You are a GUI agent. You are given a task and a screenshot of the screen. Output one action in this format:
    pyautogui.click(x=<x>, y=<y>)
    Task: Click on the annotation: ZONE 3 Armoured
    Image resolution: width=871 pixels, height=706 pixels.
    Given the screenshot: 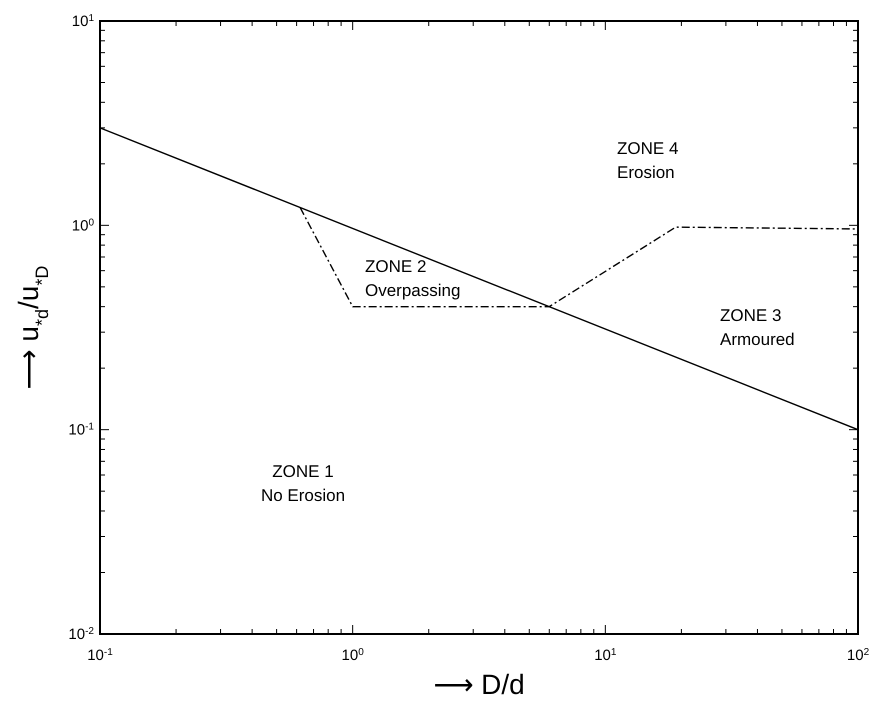 What is the action you would take?
    pyautogui.click(x=757, y=327)
    